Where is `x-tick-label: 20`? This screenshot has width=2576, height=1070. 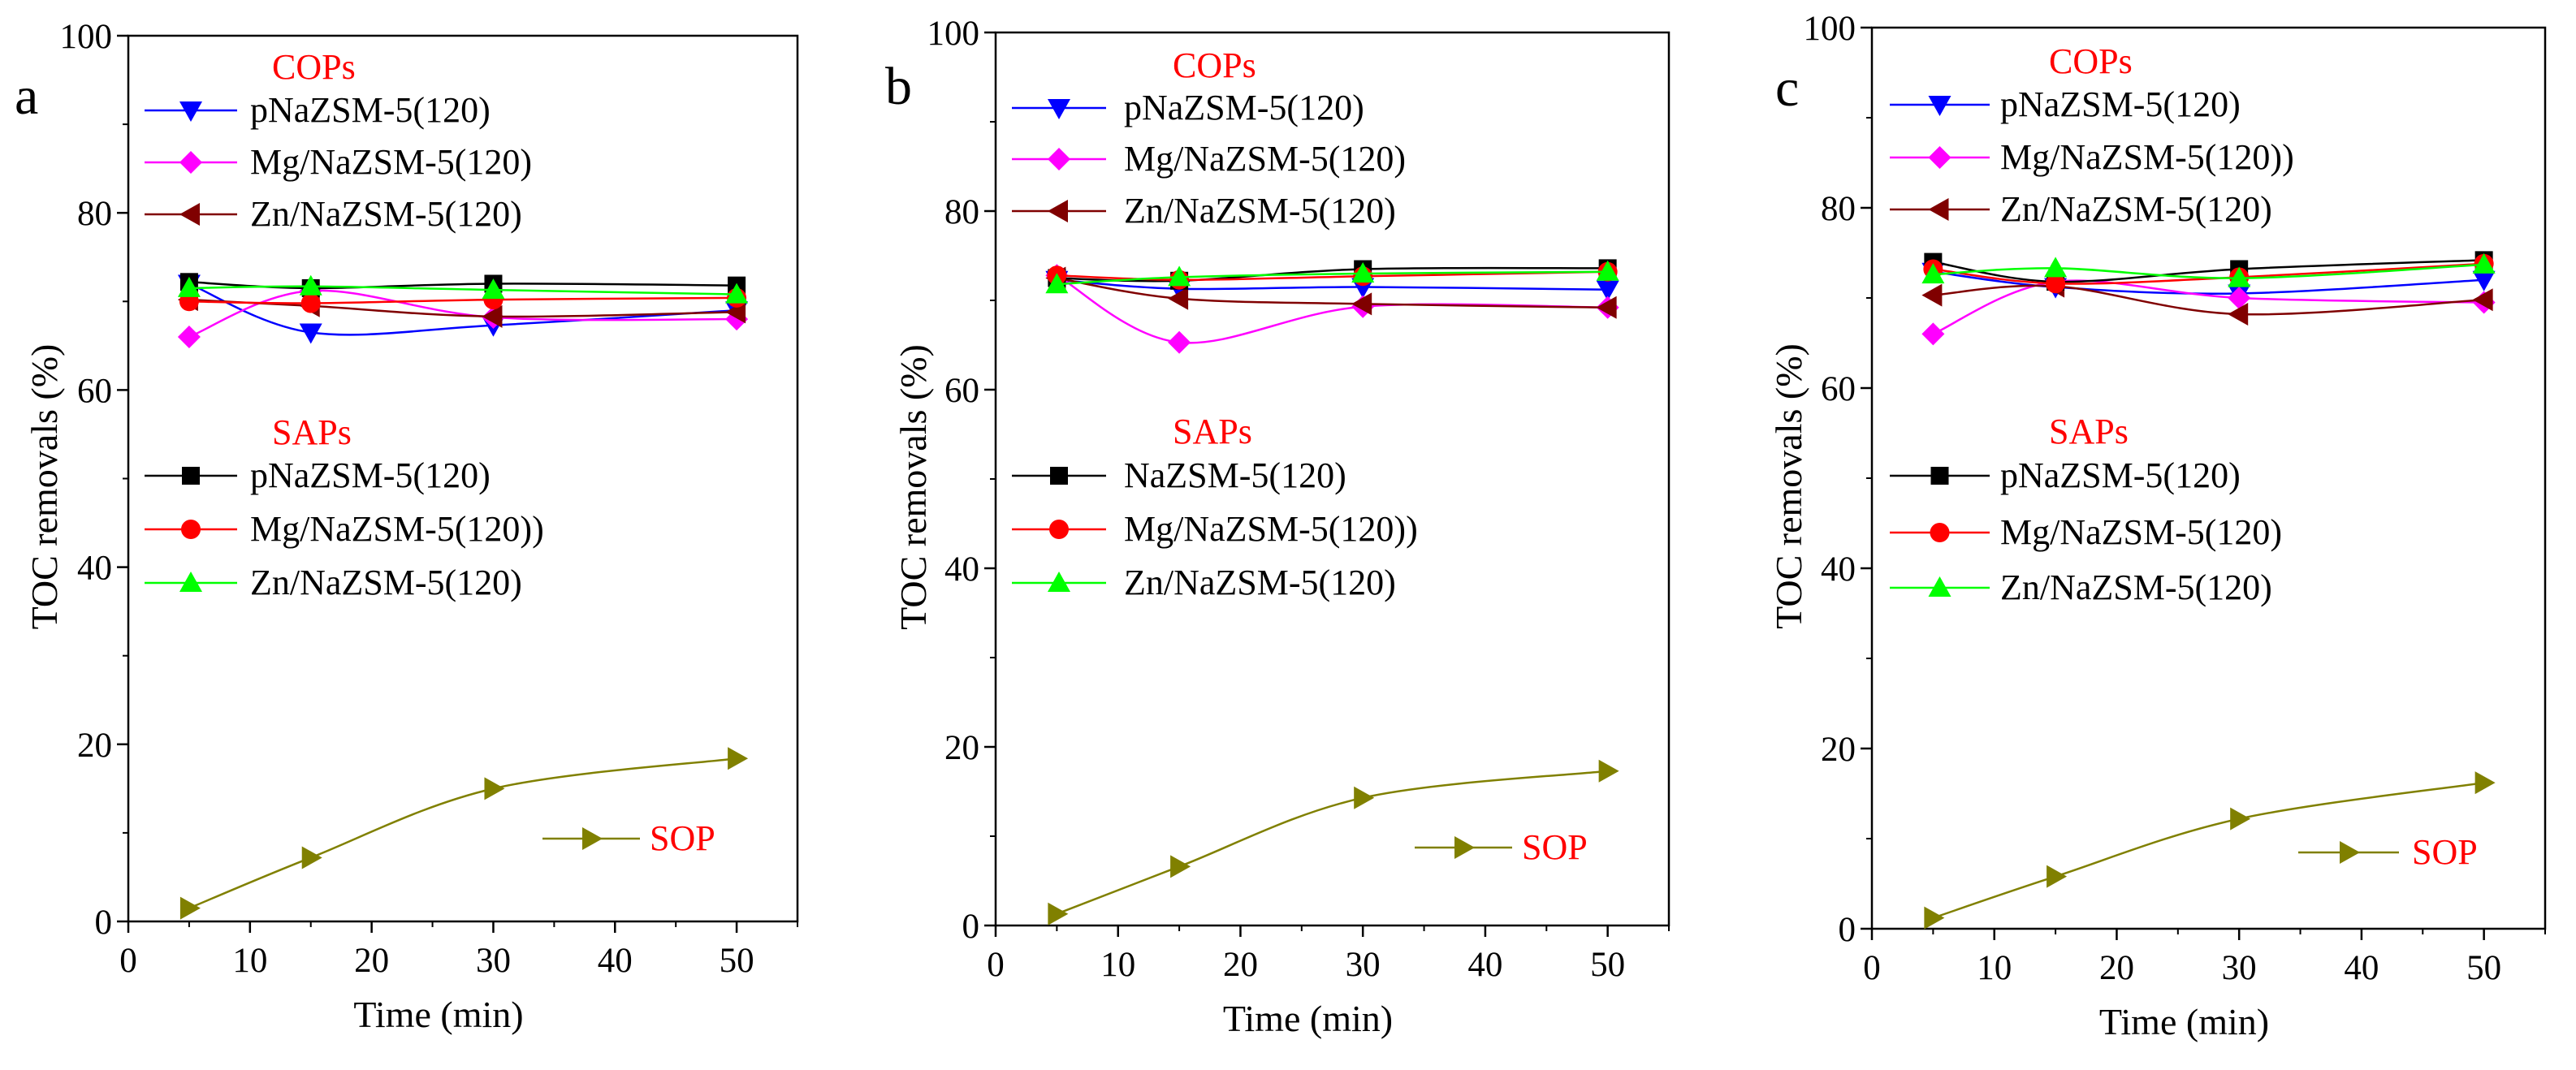
x-tick-label: 20 is located at coordinates (1241, 965).